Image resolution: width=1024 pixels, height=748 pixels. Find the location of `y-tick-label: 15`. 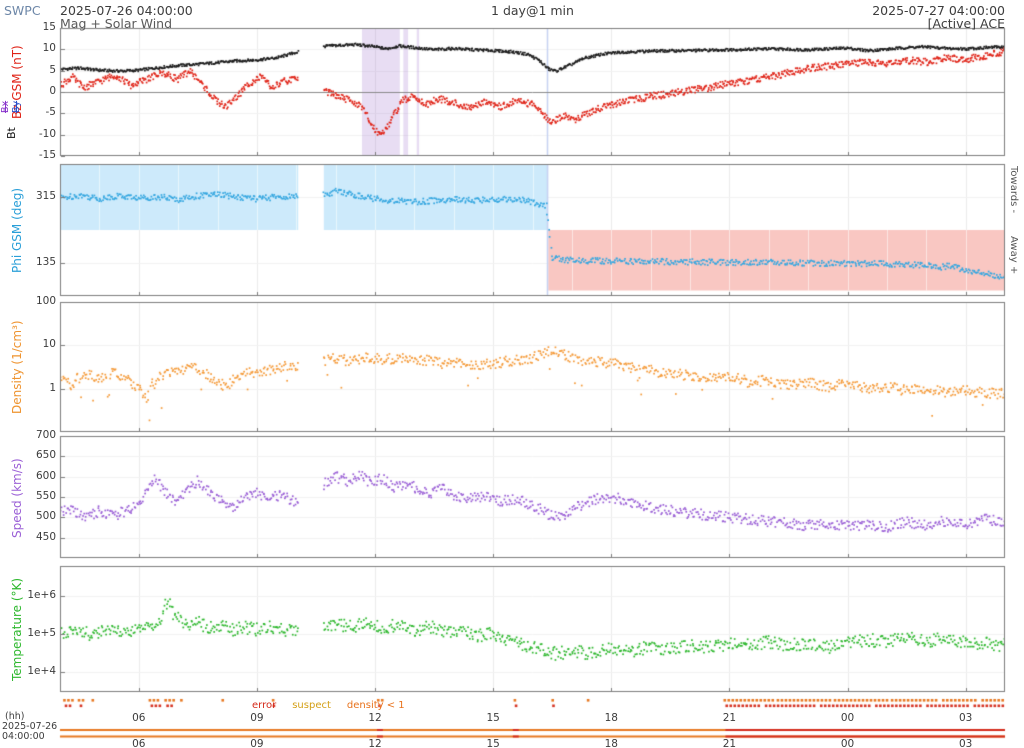

y-tick-label: 15 is located at coordinates (49, 27).